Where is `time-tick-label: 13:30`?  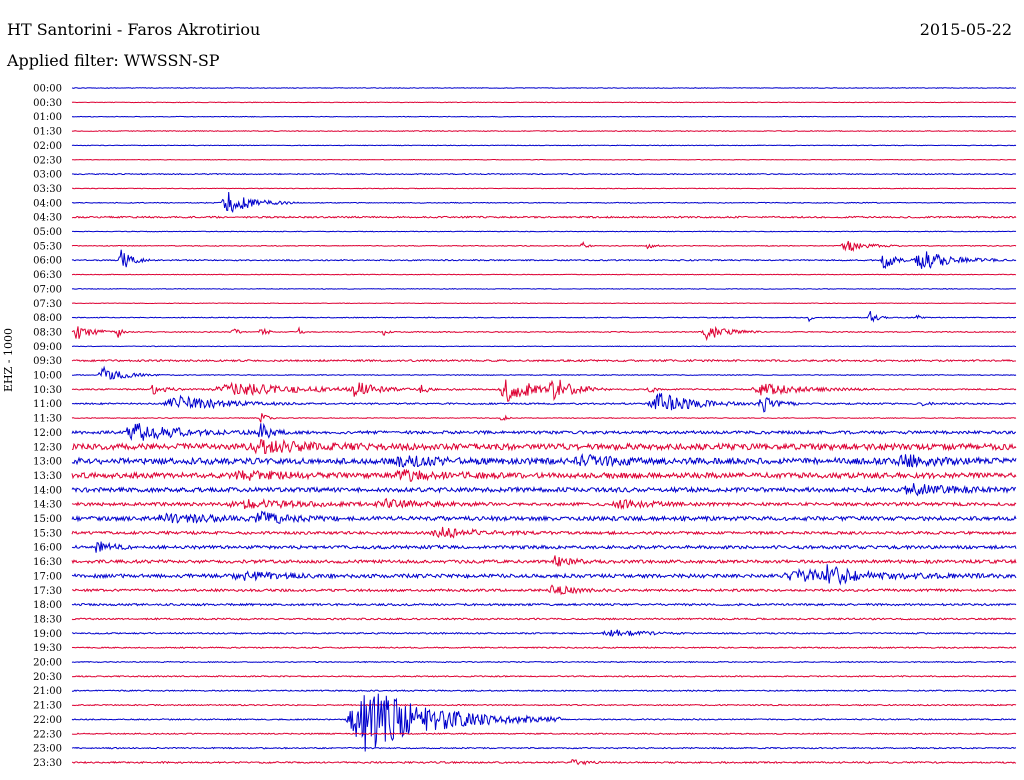 time-tick-label: 13:30 is located at coordinates (47, 476).